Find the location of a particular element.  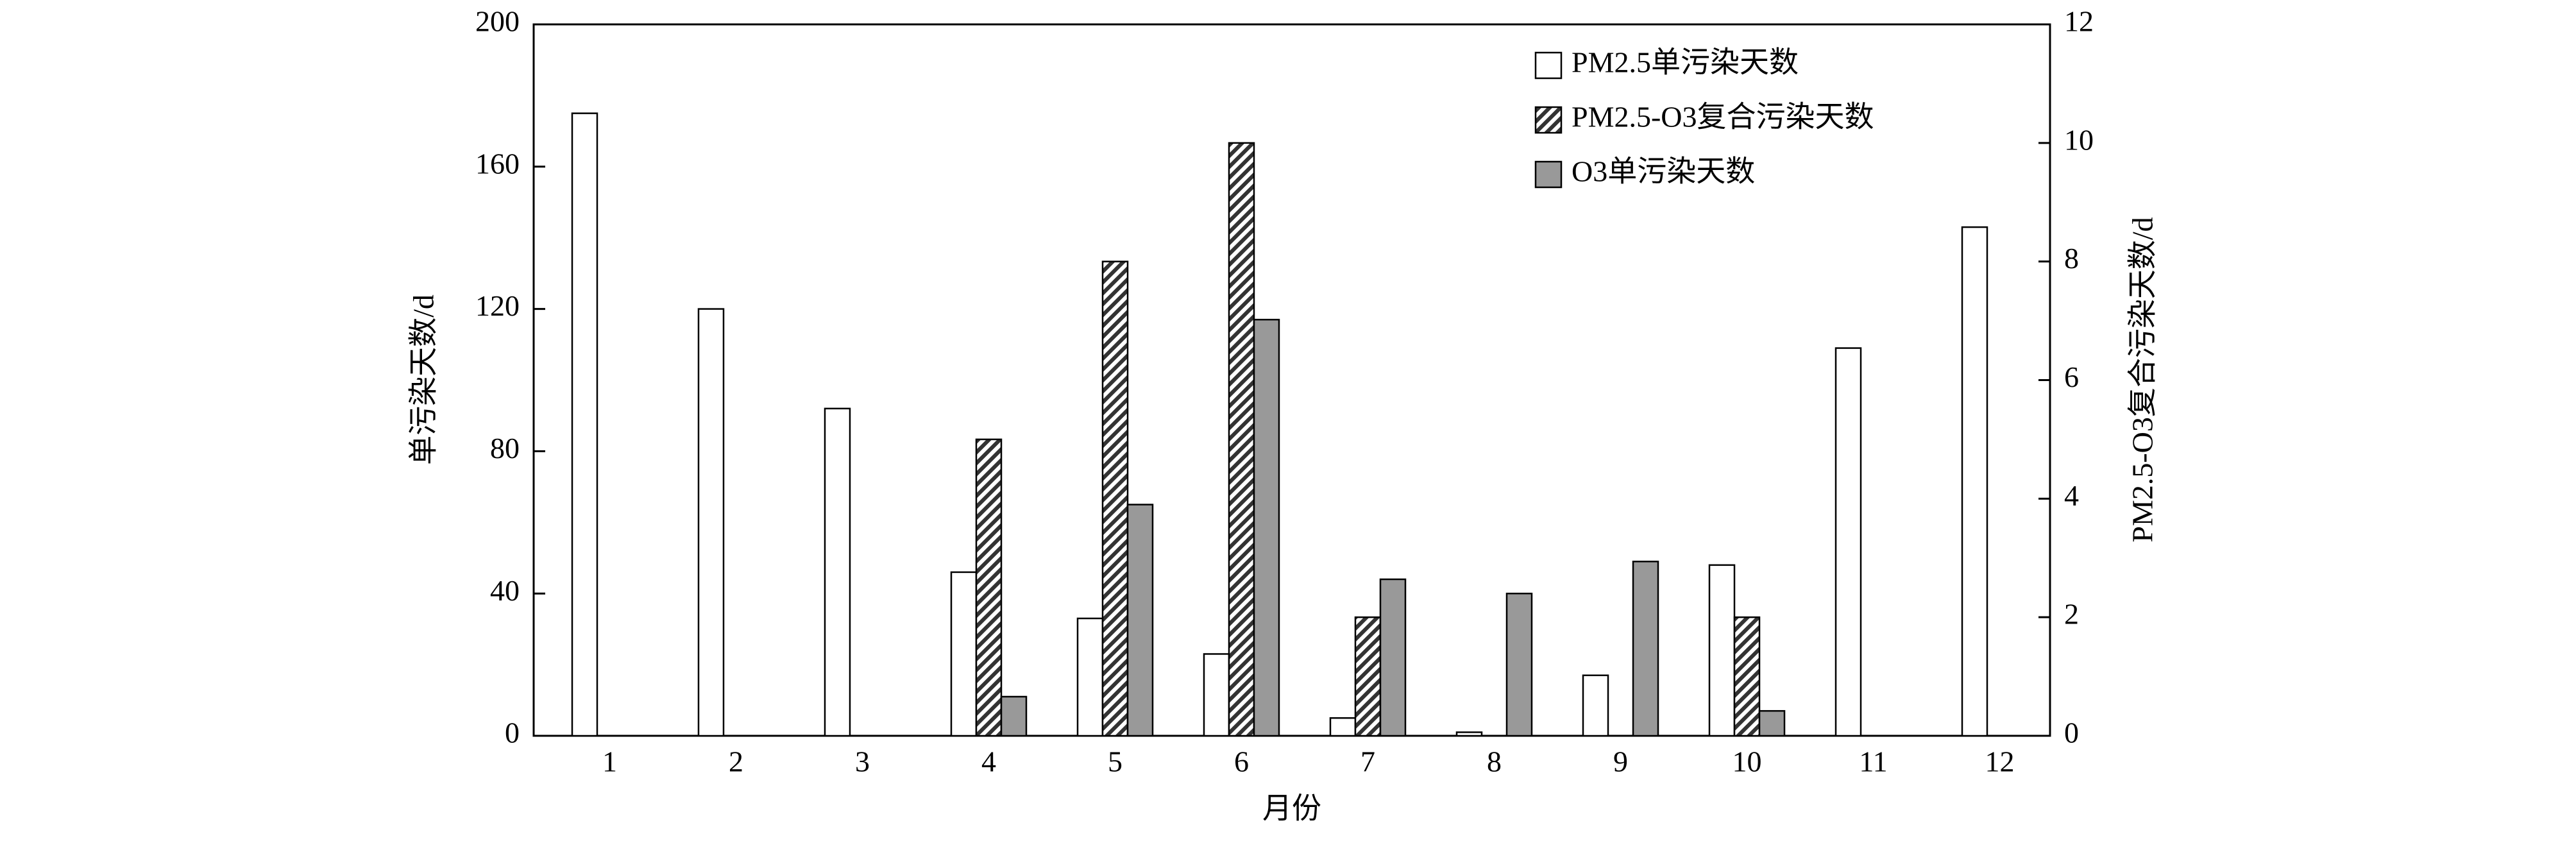

legend-label: PM2.5单污染天数 is located at coordinates (1685, 63).